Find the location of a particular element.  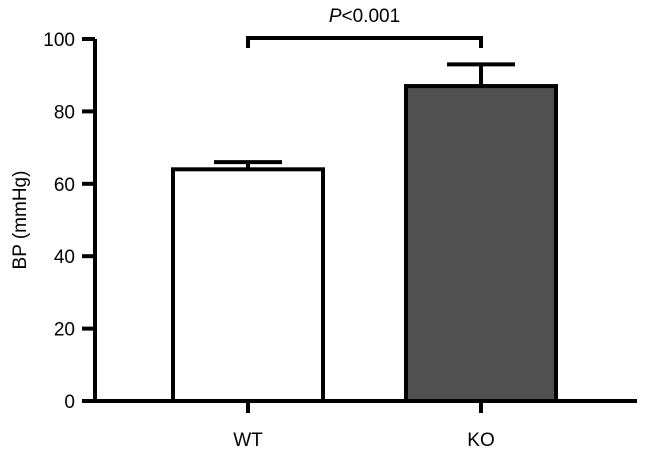

y-axis: 0 20 40 60 80 100 is located at coordinates (70, 221).